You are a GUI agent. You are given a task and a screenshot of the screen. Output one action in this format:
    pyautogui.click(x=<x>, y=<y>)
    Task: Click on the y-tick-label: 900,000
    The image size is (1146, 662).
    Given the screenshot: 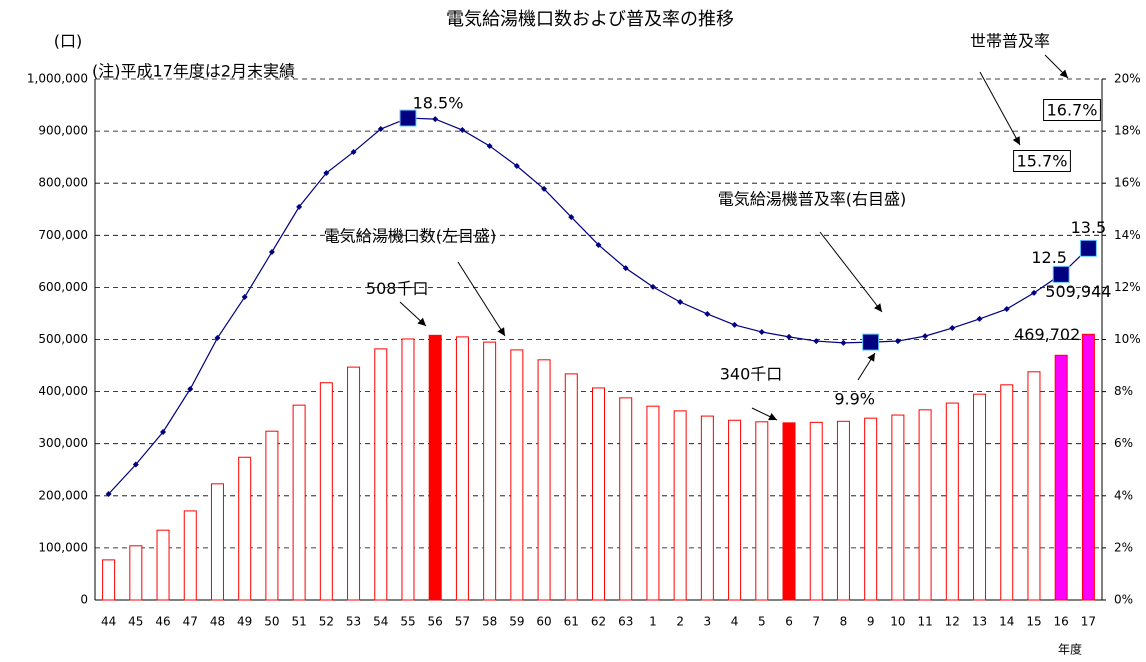 What is the action you would take?
    pyautogui.click(x=63, y=131)
    